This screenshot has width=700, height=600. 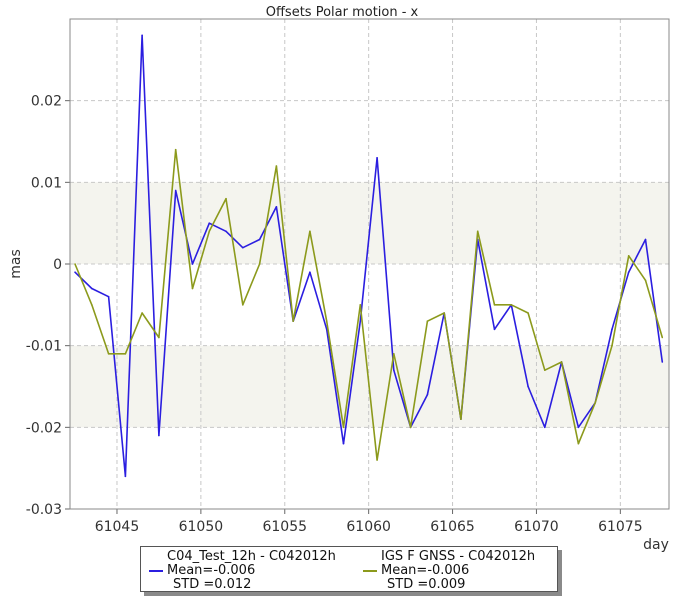 What do you see at coordinates (251, 556) in the screenshot?
I see `legend-series-1-name: C04_Test_12h - C042012h` at bounding box center [251, 556].